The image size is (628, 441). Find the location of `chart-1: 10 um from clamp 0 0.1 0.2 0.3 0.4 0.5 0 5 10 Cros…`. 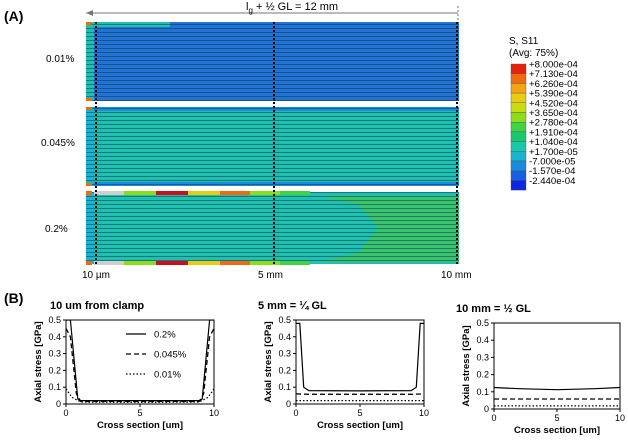

chart-1: 10 um from clamp 0 0.1 0.2 0.3 0.4 0.5 0 5 10 Cros… is located at coordinates (126, 365).